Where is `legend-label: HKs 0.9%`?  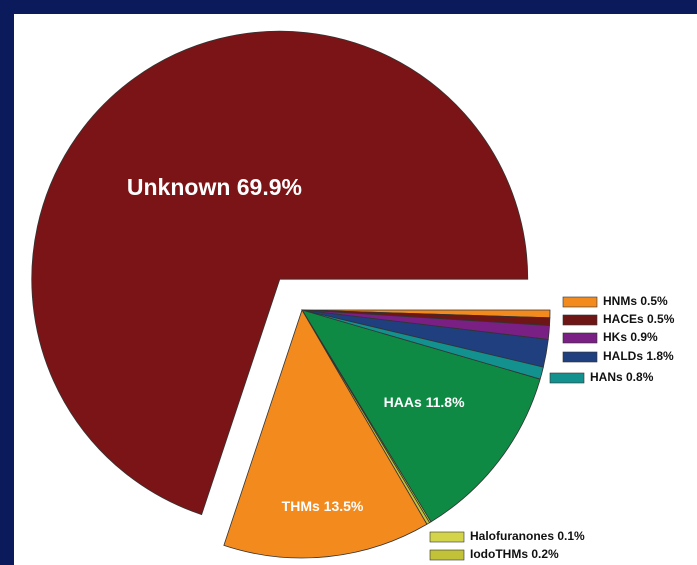 legend-label: HKs 0.9% is located at coordinates (630, 337).